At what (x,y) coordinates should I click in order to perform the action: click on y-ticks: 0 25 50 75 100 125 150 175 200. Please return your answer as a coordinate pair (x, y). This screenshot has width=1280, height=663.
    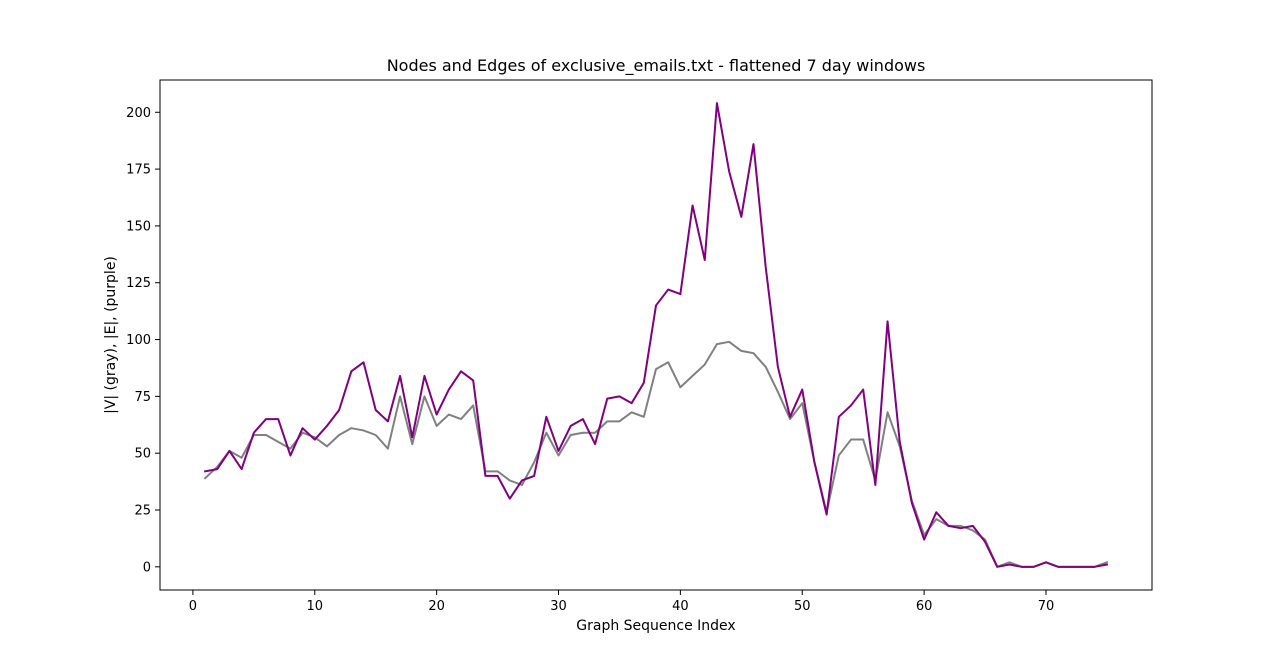
    Looking at the image, I should click on (143, 340).